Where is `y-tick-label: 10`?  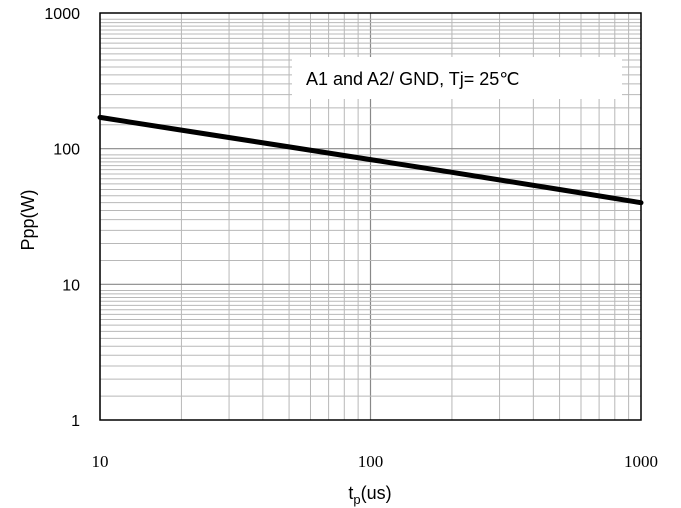 y-tick-label: 10 is located at coordinates (71, 285).